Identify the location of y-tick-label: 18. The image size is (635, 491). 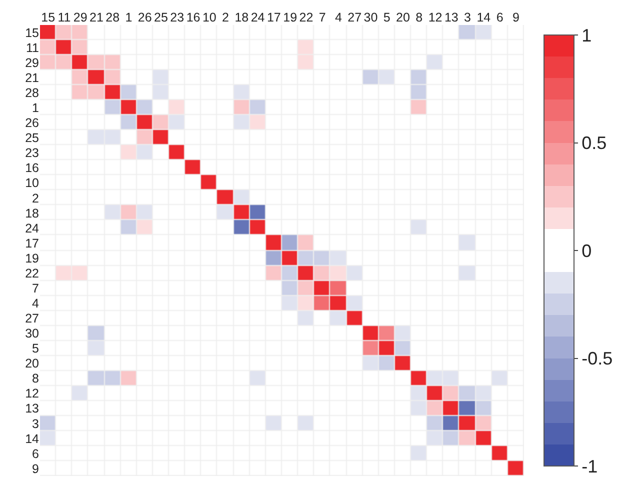
(32, 213).